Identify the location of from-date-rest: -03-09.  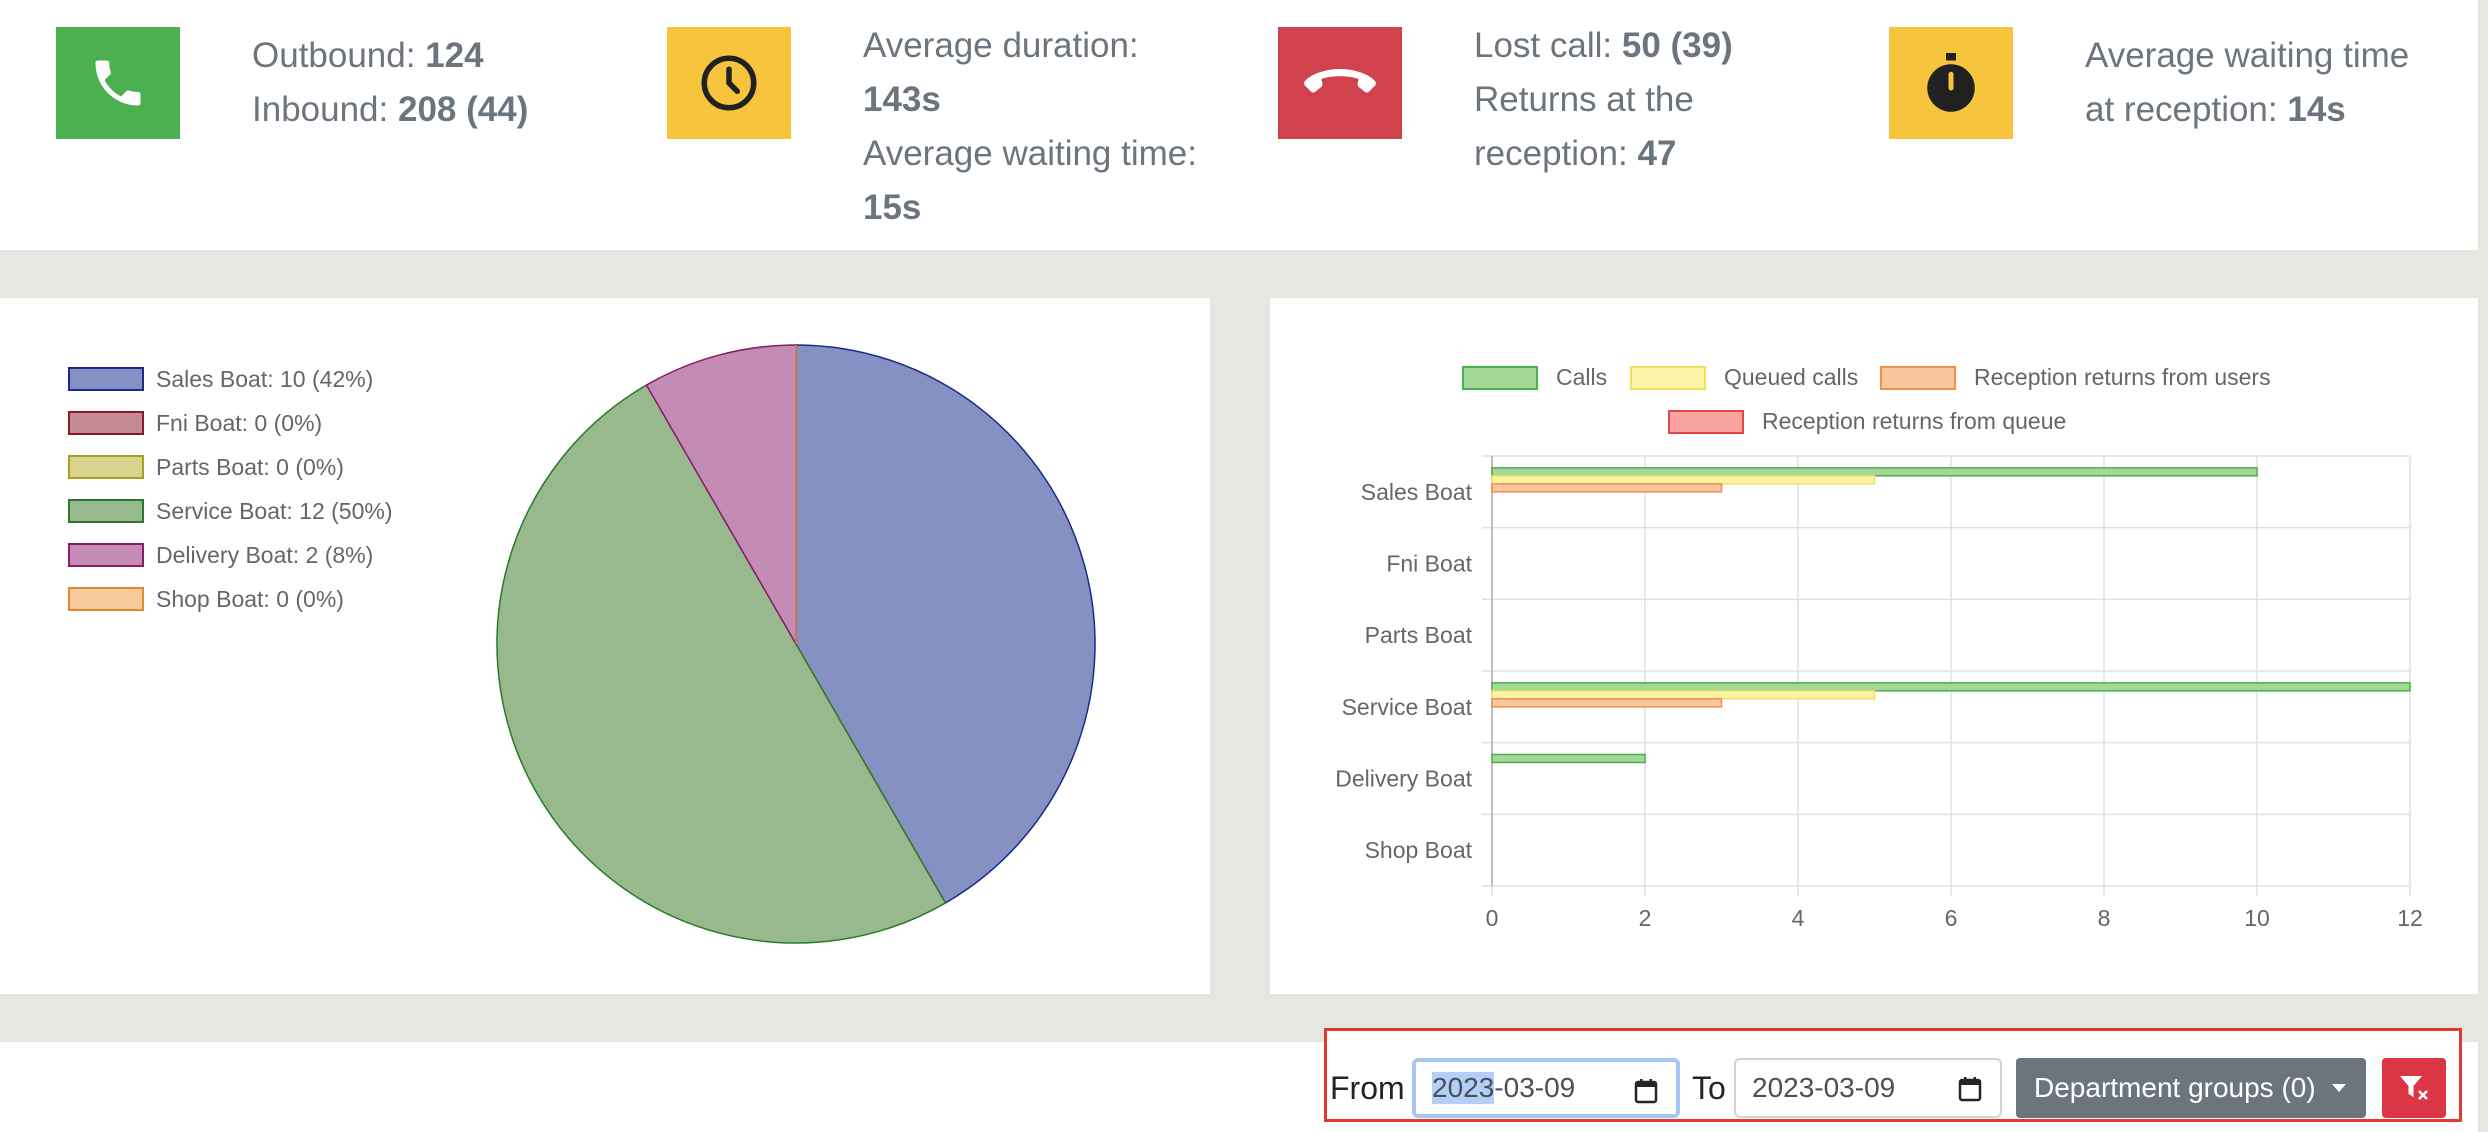
(1535, 1087).